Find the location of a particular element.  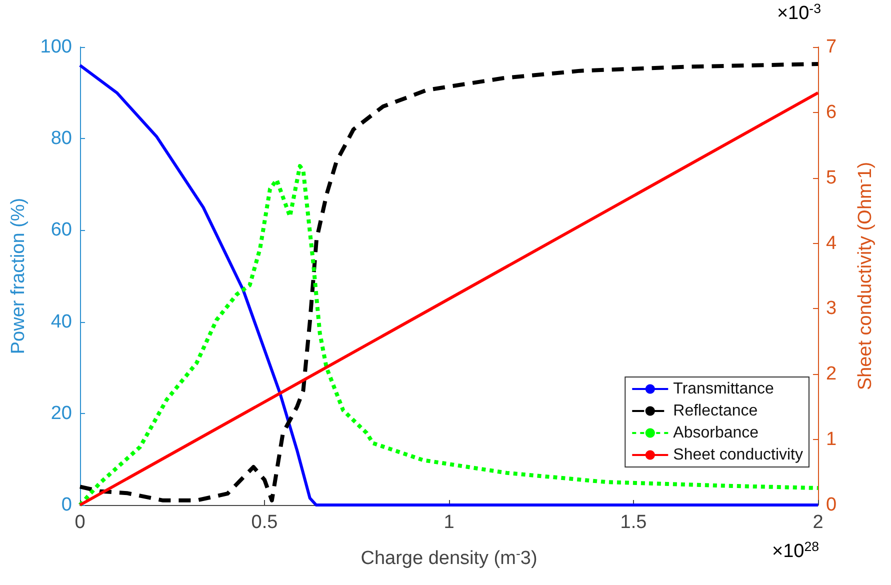

y-axis-title: Power fraction (%) is located at coordinates (18, 276).